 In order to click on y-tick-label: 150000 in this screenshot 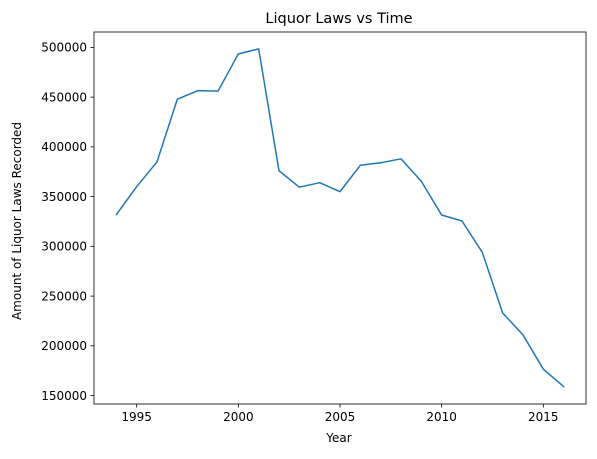, I will do `click(64, 396)`.